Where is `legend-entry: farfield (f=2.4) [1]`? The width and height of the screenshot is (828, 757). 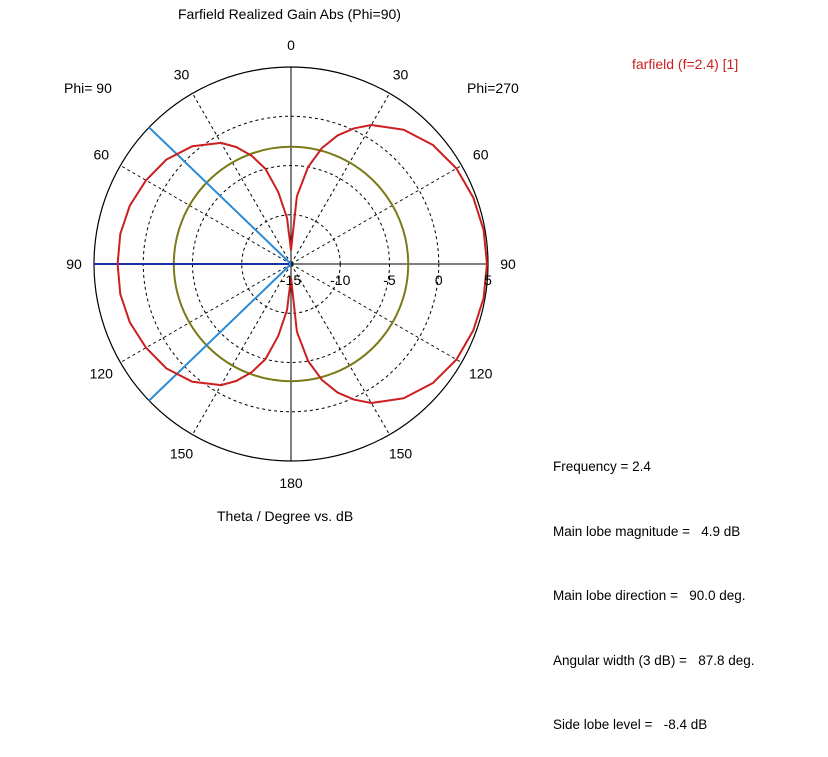
legend-entry: farfield (f=2.4) [1] is located at coordinates (685, 64).